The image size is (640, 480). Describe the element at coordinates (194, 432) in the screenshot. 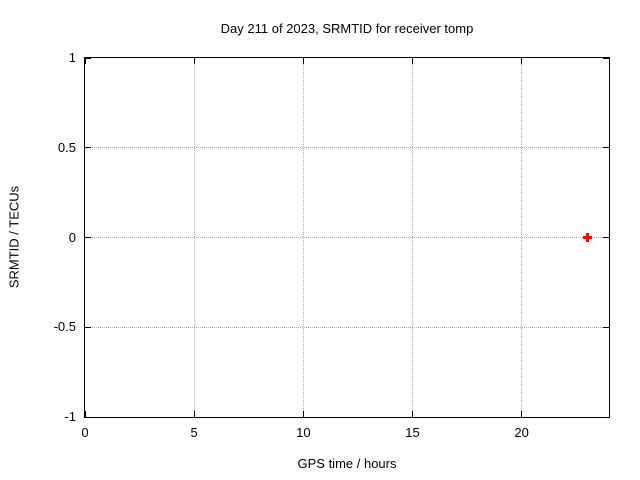

I see `x-tick-label: 5` at that location.